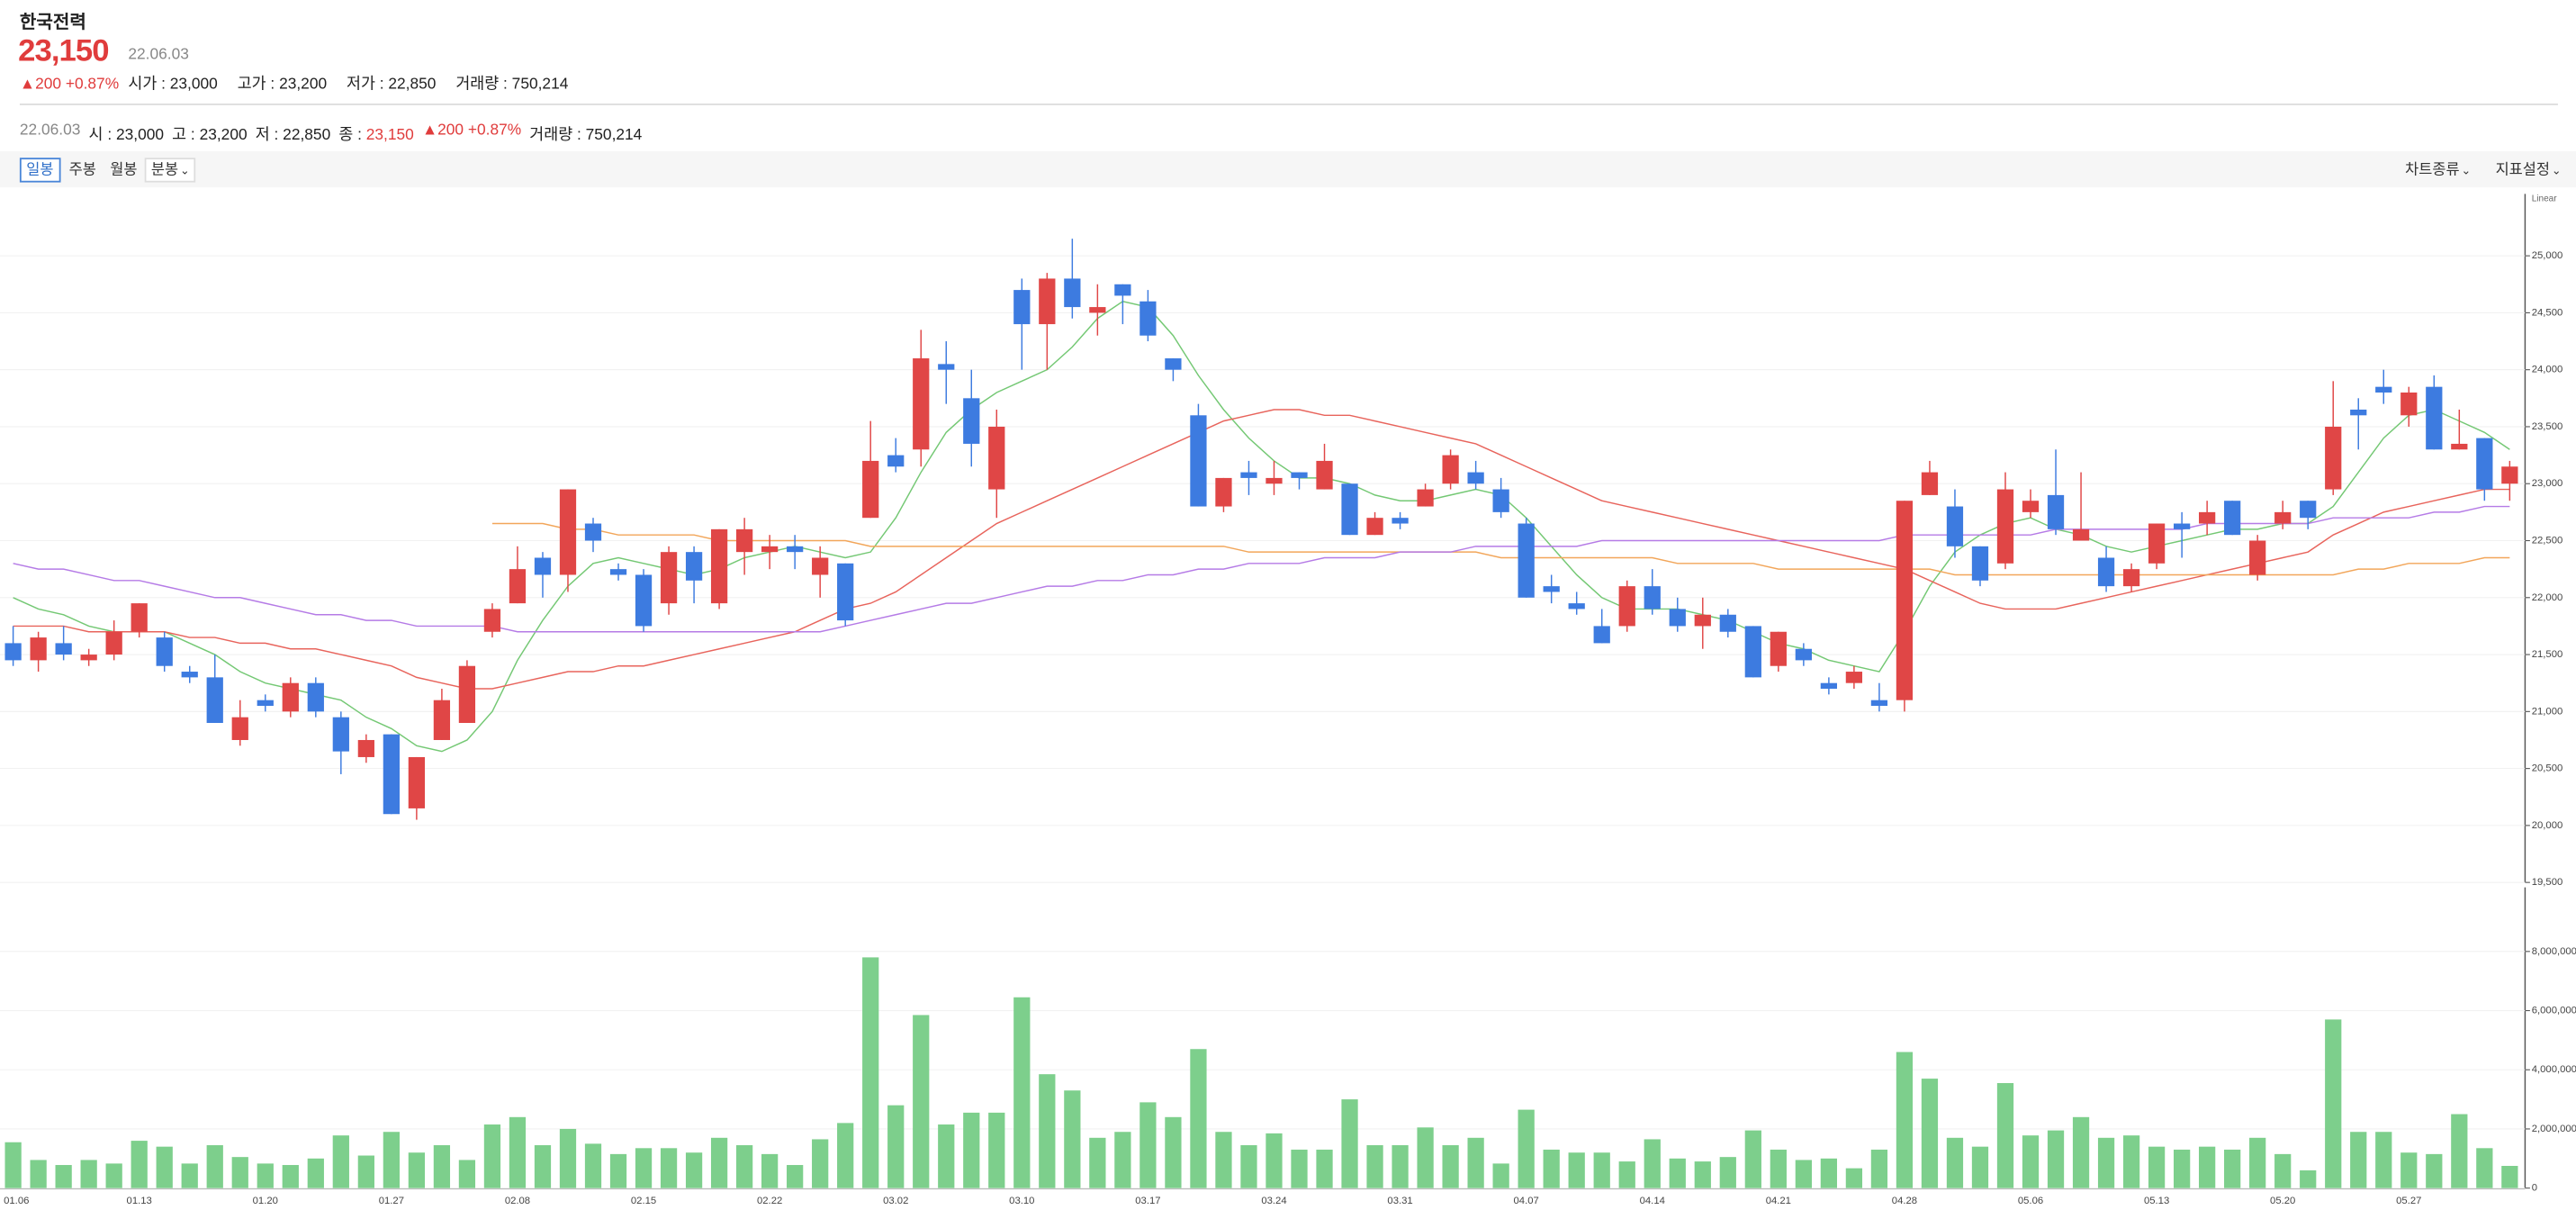  What do you see at coordinates (124, 169) in the screenshot?
I see `period-button: 월봉` at bounding box center [124, 169].